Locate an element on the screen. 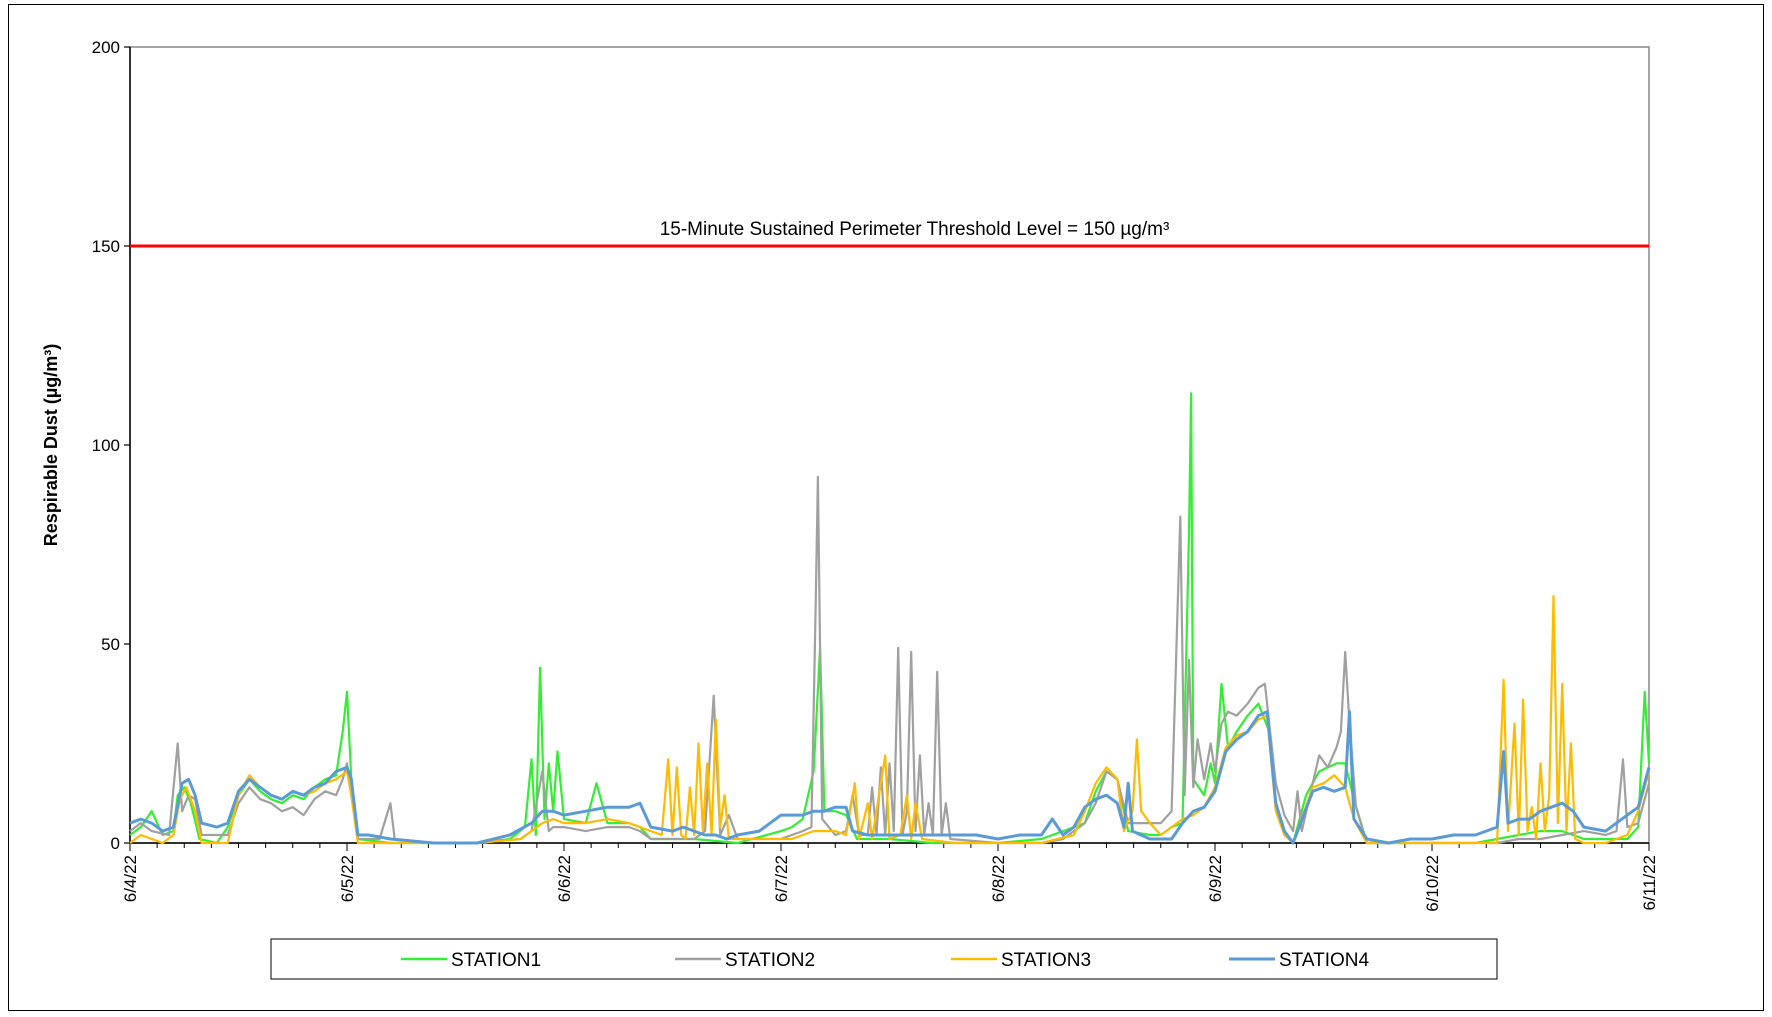  x-tick-label: 6/6/22 is located at coordinates (564, 878).